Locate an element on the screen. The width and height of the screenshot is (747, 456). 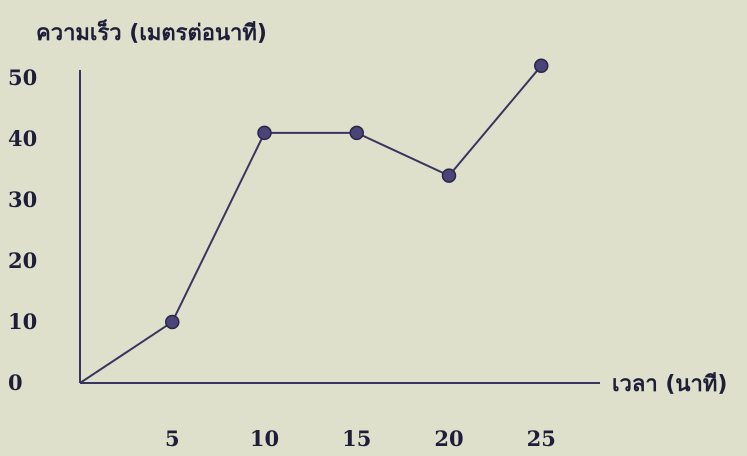
y-tick-labels: 0 10 20 30 40 50 is located at coordinates (22, 230).